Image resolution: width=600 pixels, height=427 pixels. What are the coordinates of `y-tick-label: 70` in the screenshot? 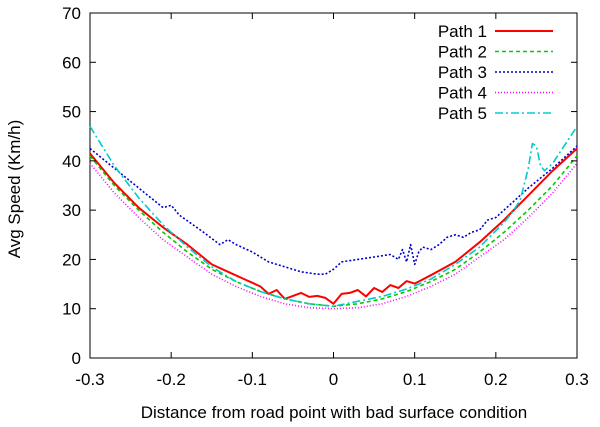 It's located at (71, 13).